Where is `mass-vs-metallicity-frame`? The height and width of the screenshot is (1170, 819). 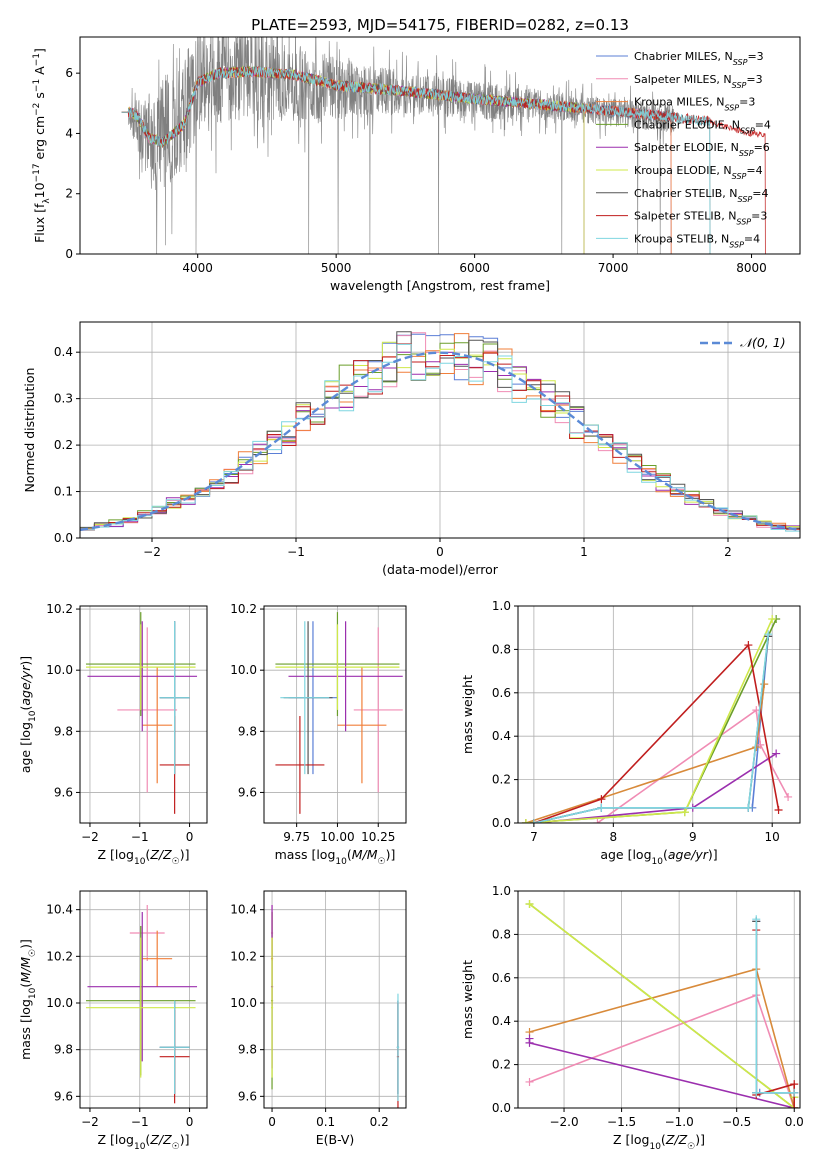
mass-vs-metallicity-frame is located at coordinates (143, 999).